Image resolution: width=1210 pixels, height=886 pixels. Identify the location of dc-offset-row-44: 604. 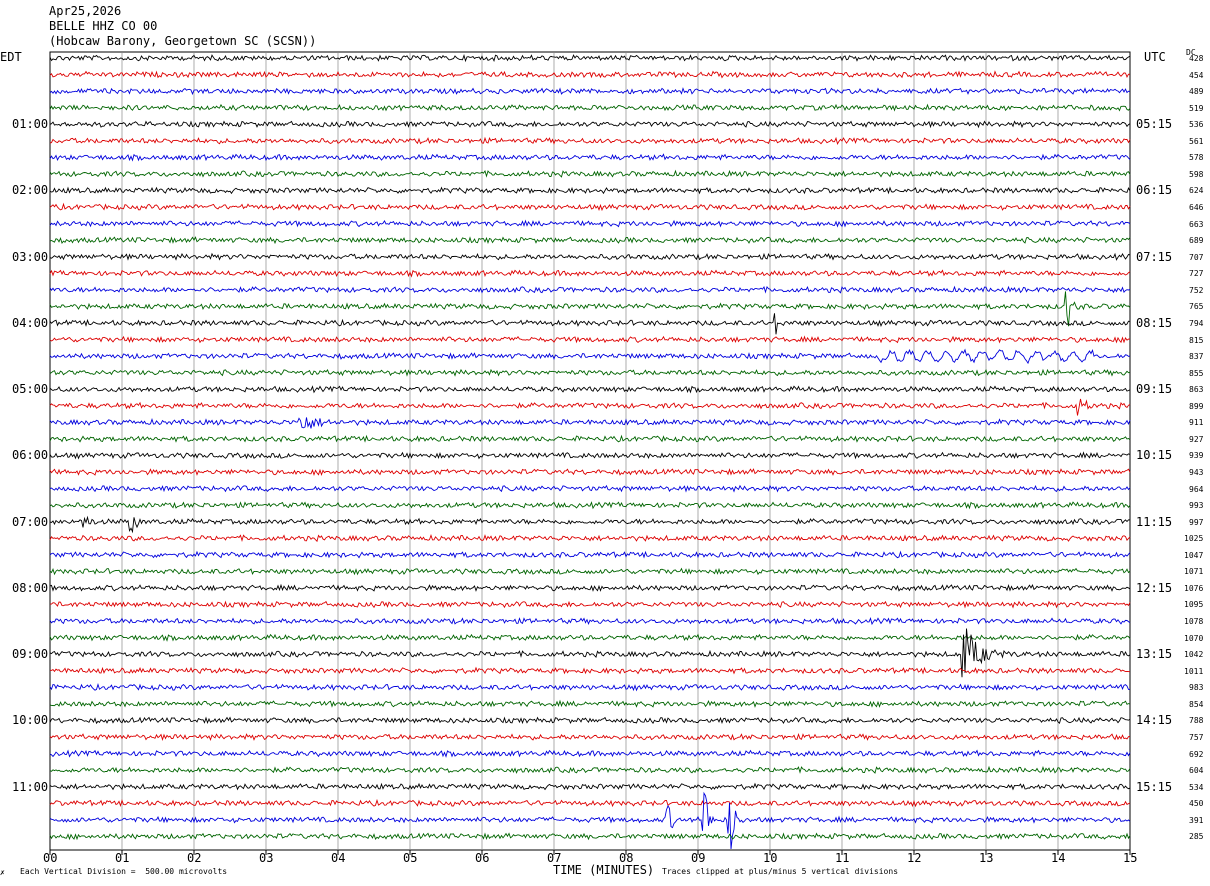
(1196, 771).